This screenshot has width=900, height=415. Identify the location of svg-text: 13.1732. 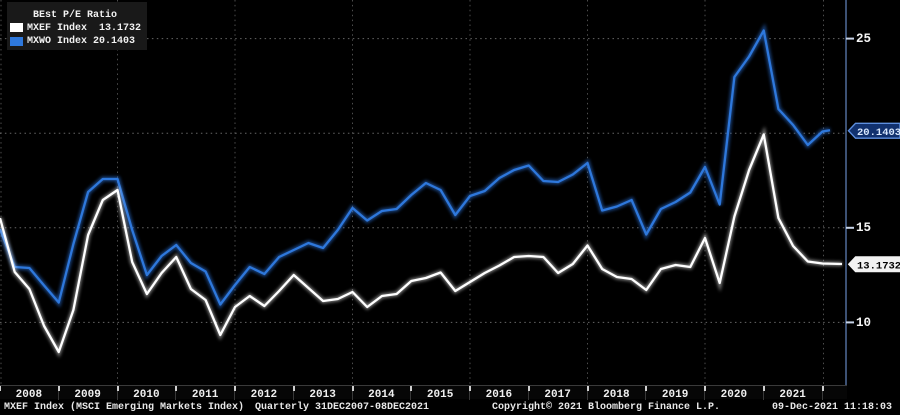
(878, 267).